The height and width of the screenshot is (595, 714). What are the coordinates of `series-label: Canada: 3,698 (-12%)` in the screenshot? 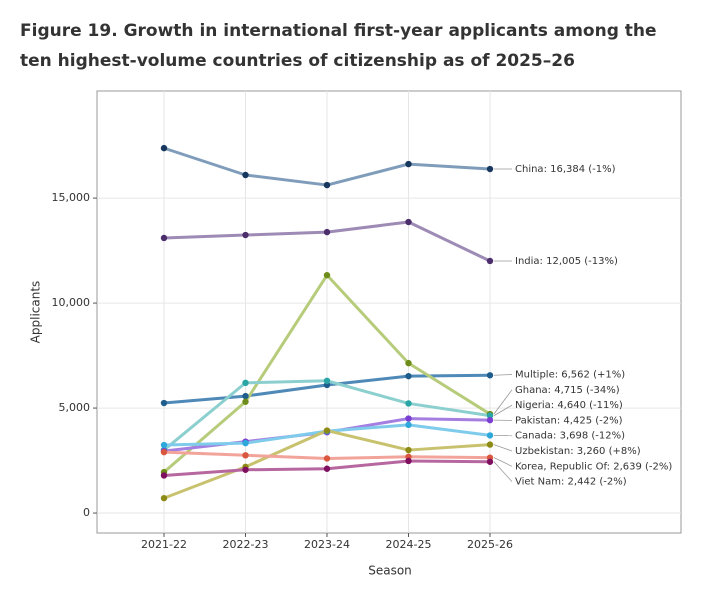 It's located at (570, 436).